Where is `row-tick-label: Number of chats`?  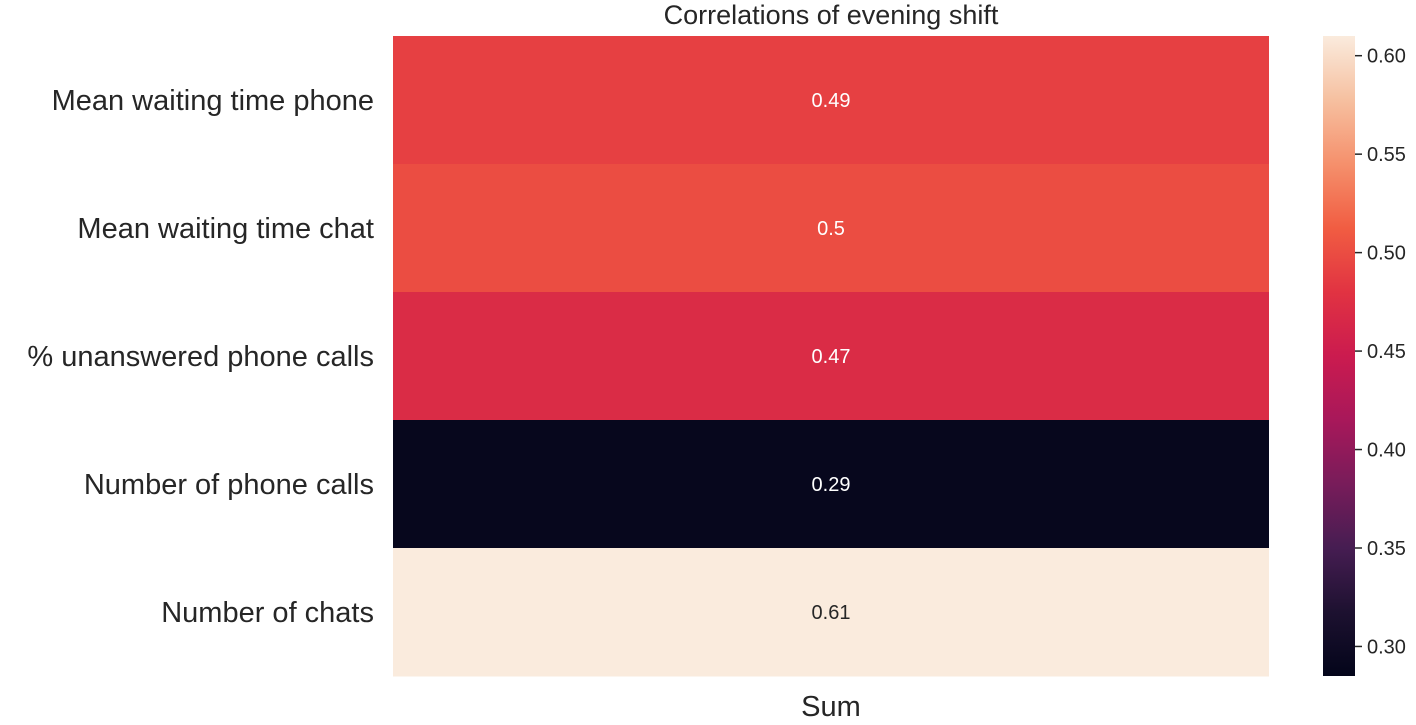
row-tick-label: Number of chats is located at coordinates (267, 613).